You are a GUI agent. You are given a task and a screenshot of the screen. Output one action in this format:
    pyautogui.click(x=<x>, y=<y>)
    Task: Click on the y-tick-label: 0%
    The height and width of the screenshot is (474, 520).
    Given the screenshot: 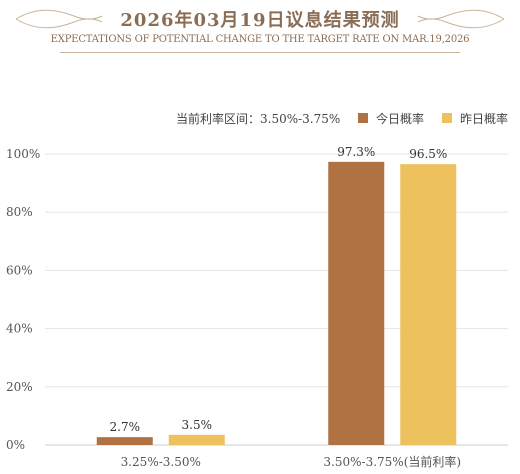 What is the action you would take?
    pyautogui.click(x=15, y=445)
    